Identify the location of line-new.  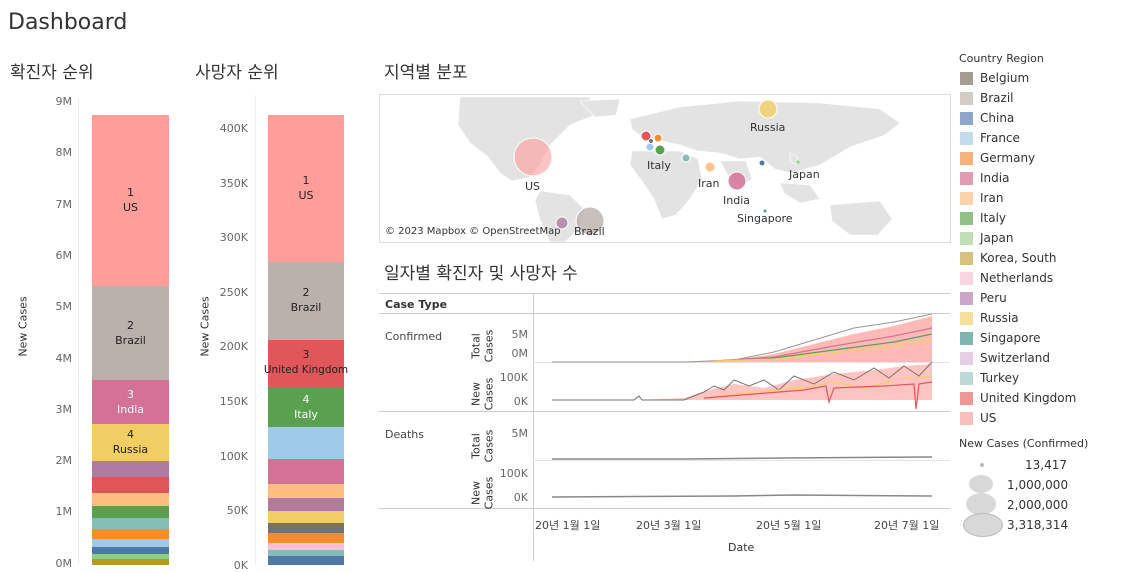
(818, 395).